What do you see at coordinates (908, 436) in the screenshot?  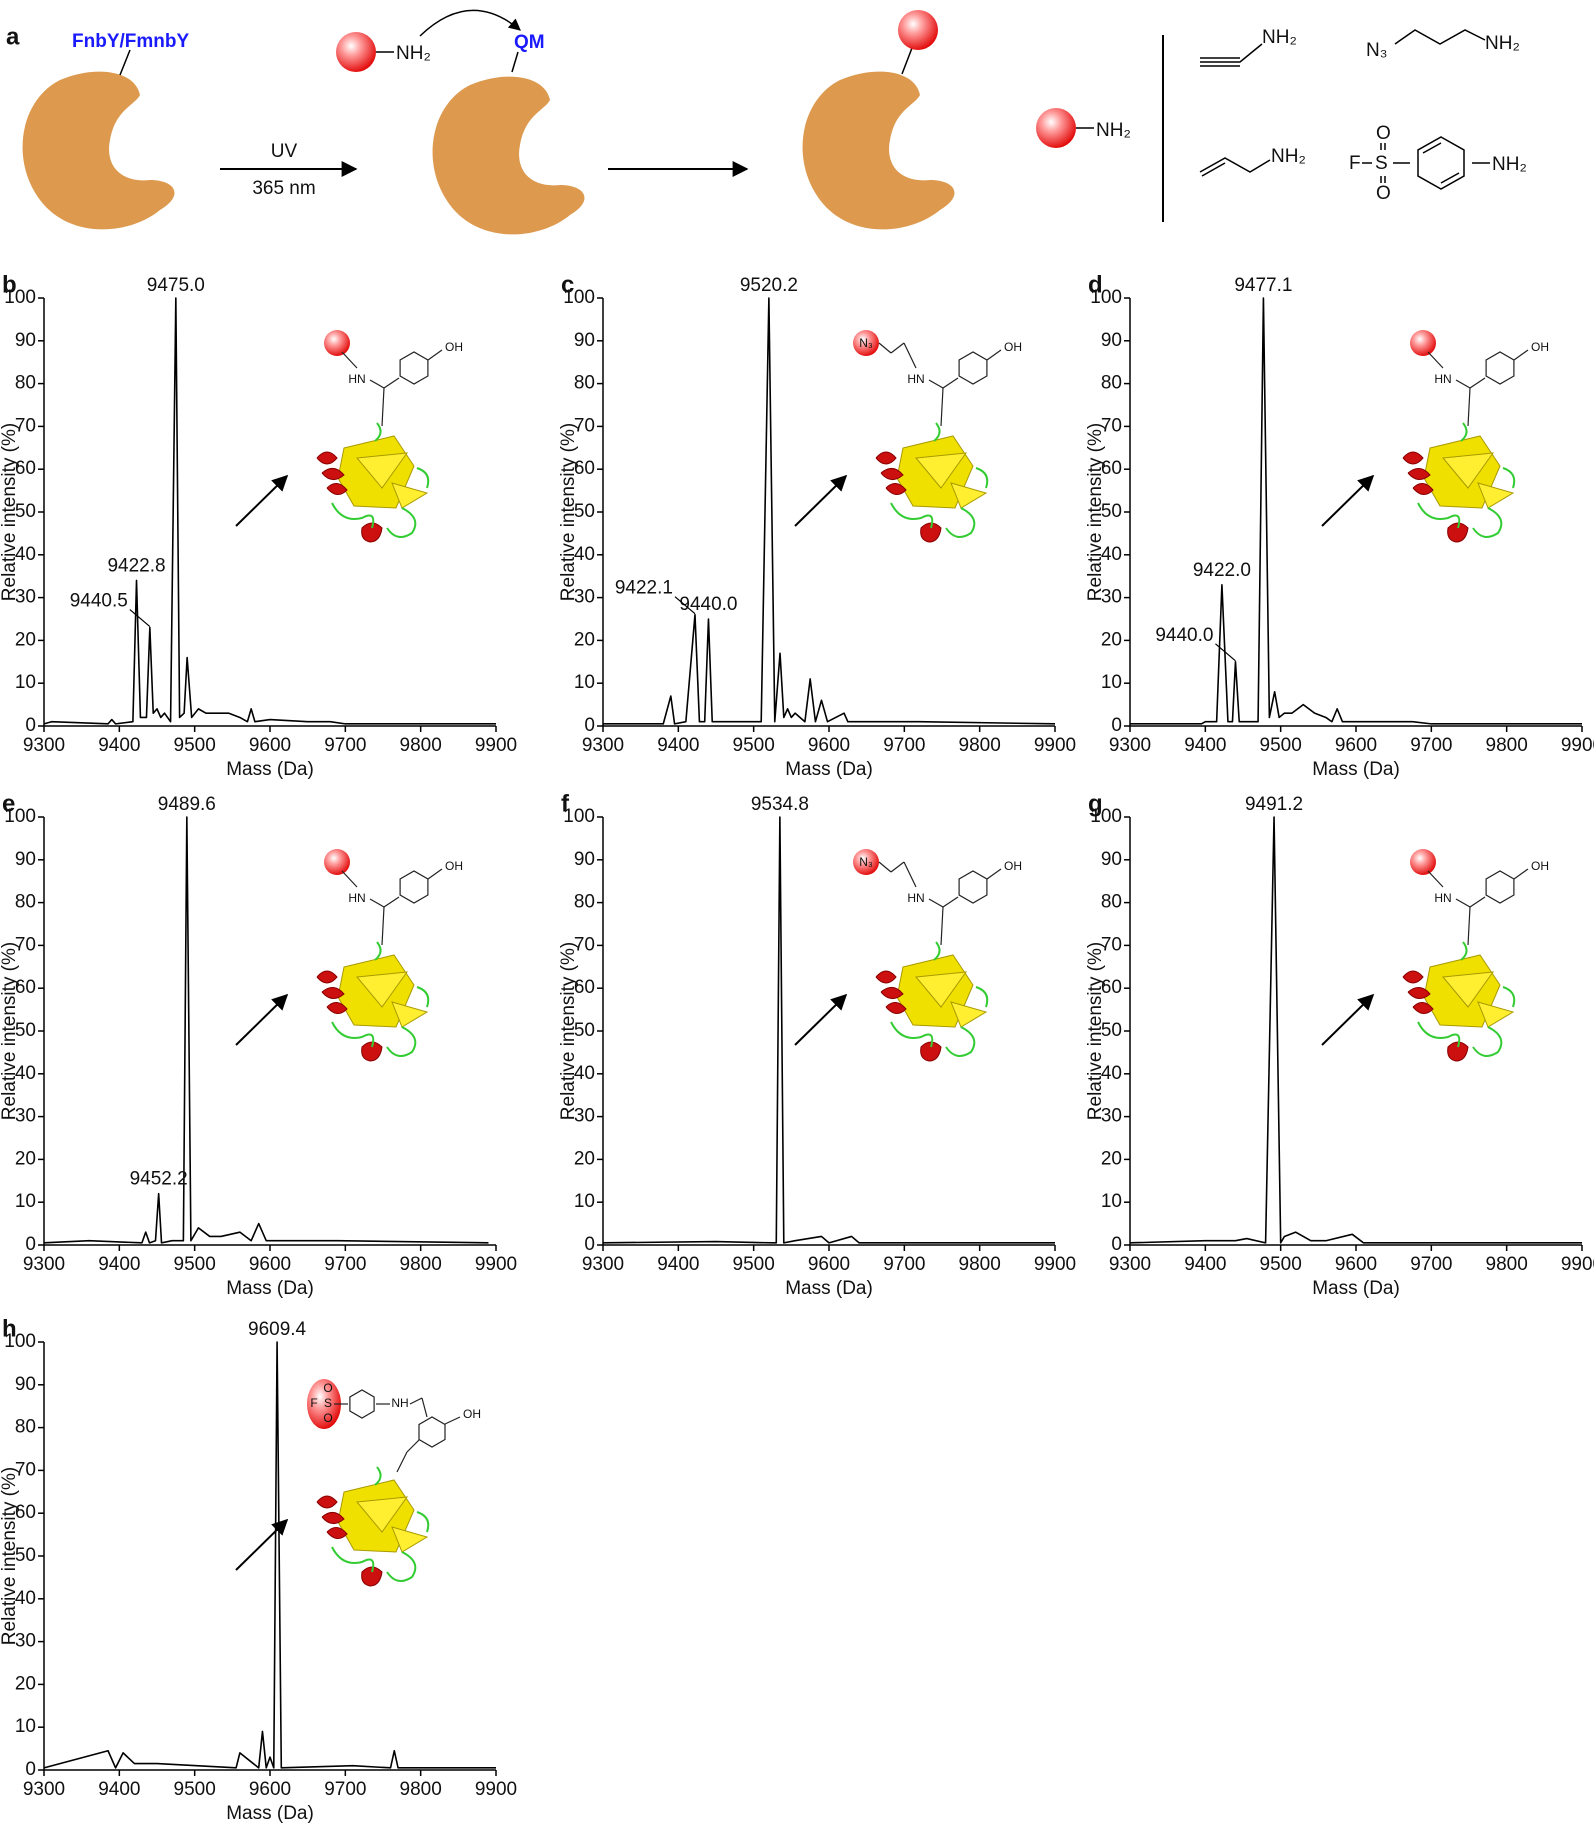 I see `inset: N₃ HN OH` at bounding box center [908, 436].